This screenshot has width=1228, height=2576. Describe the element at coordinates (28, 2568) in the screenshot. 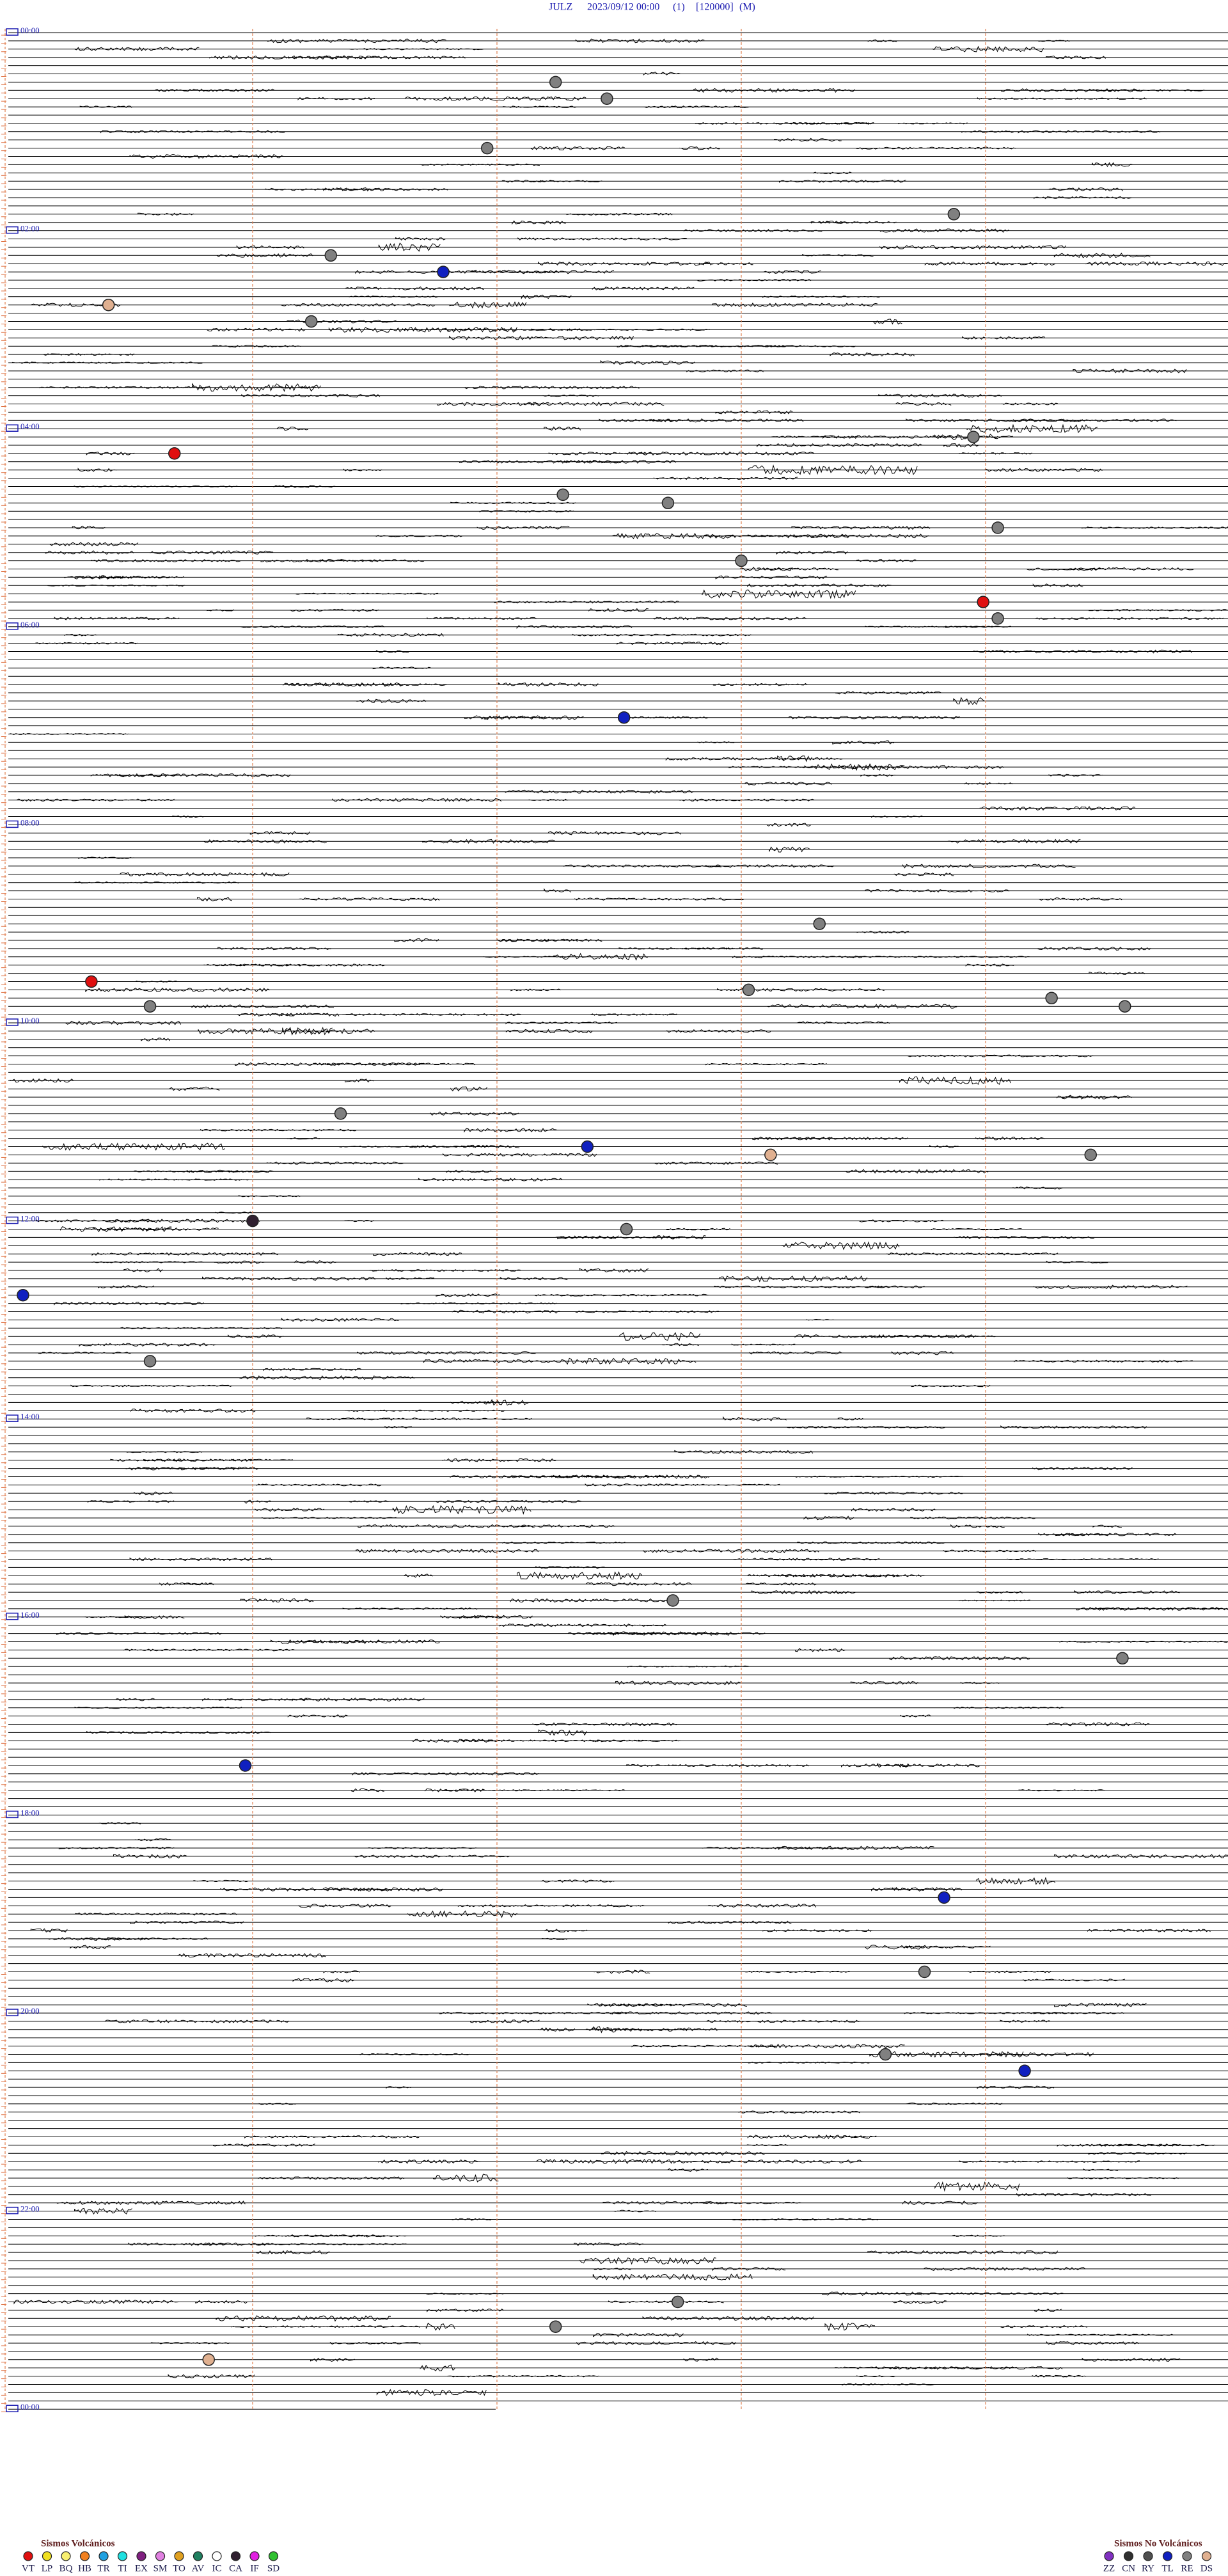

I see `legend-code: VT` at that location.